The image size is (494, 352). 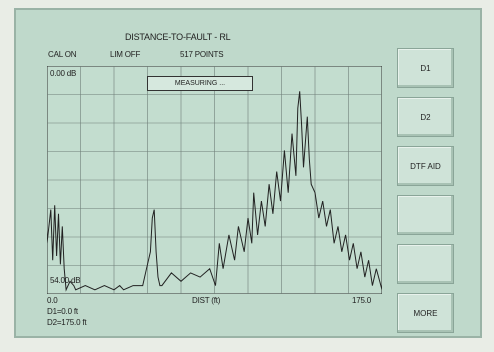 What do you see at coordinates (67, 322) in the screenshot?
I see `marker-d2-readout: D2=175.0 ft` at bounding box center [67, 322].